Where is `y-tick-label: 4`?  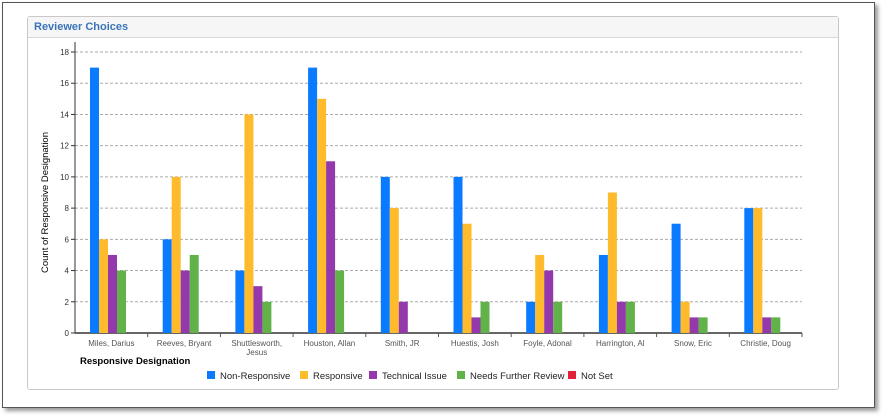
y-tick-label: 4 is located at coordinates (67, 271).